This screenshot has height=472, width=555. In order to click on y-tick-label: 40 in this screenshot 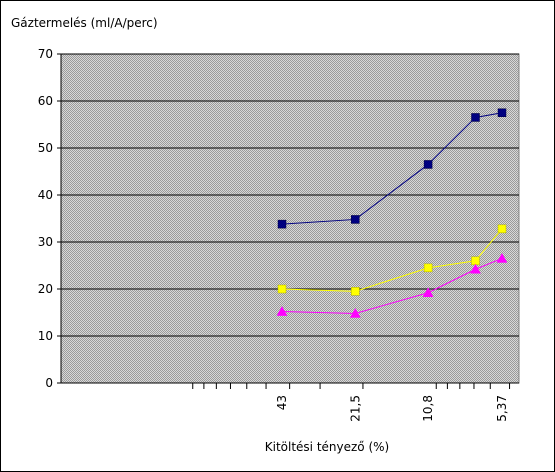, I will do `click(45, 195)`.